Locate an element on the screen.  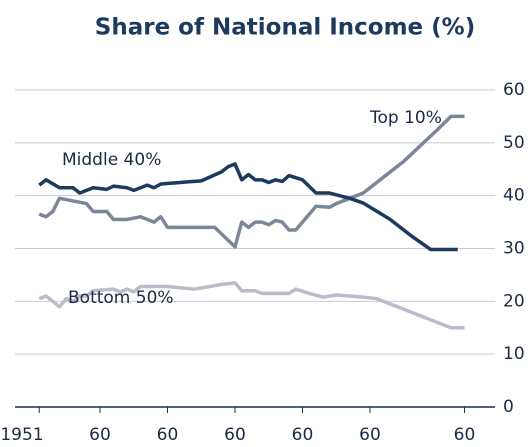
y-tick-label: 50 is located at coordinates (514, 143).